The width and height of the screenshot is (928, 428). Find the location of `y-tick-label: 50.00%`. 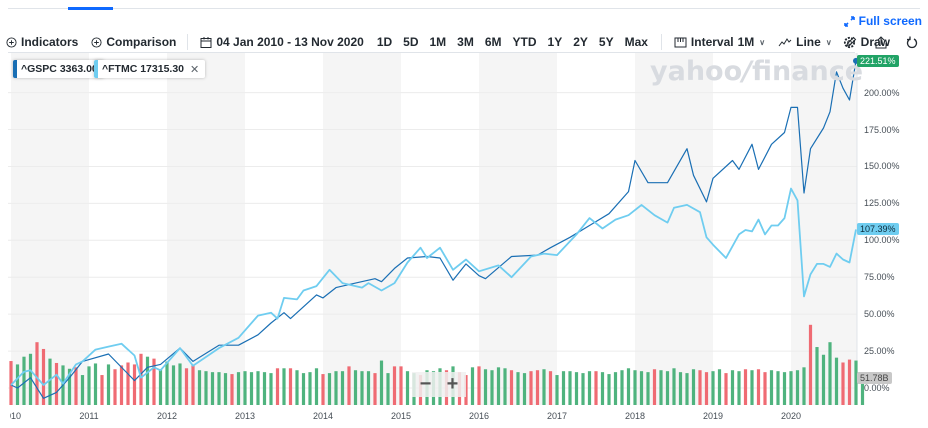

y-tick-label: 50.00% is located at coordinates (879, 314).